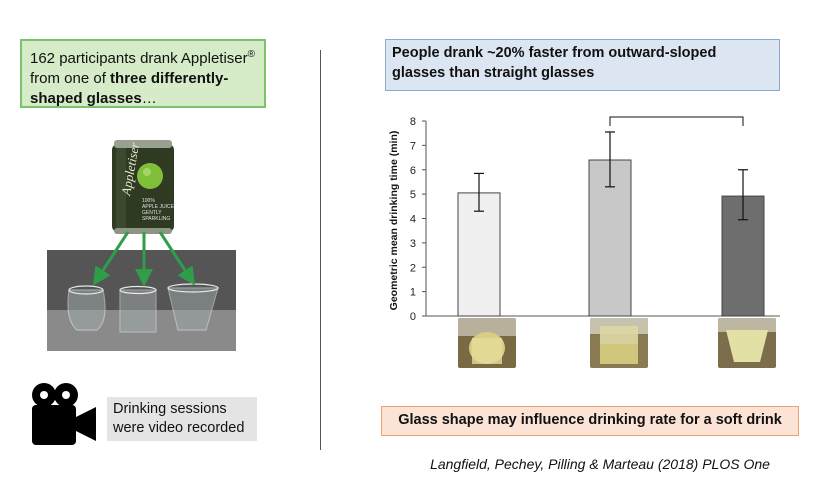 The image size is (840, 494). I want to click on intro-line1: 162 participants drank Appletiser, so click(139, 58).